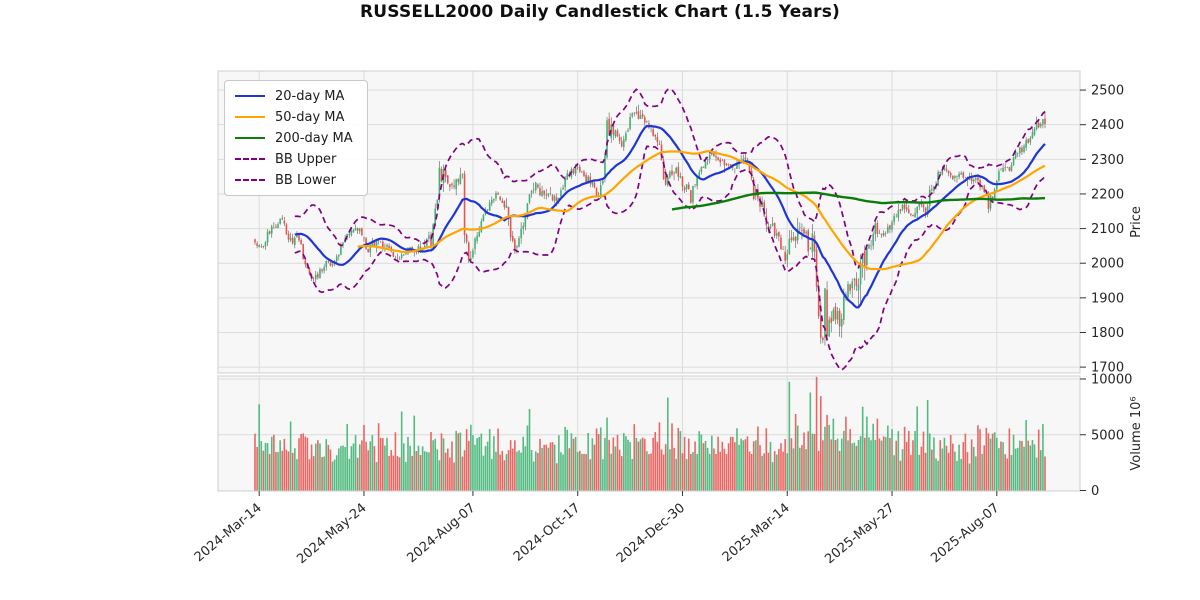  I want to click on x-tick-label: 2024-Dec-30, so click(651, 534).